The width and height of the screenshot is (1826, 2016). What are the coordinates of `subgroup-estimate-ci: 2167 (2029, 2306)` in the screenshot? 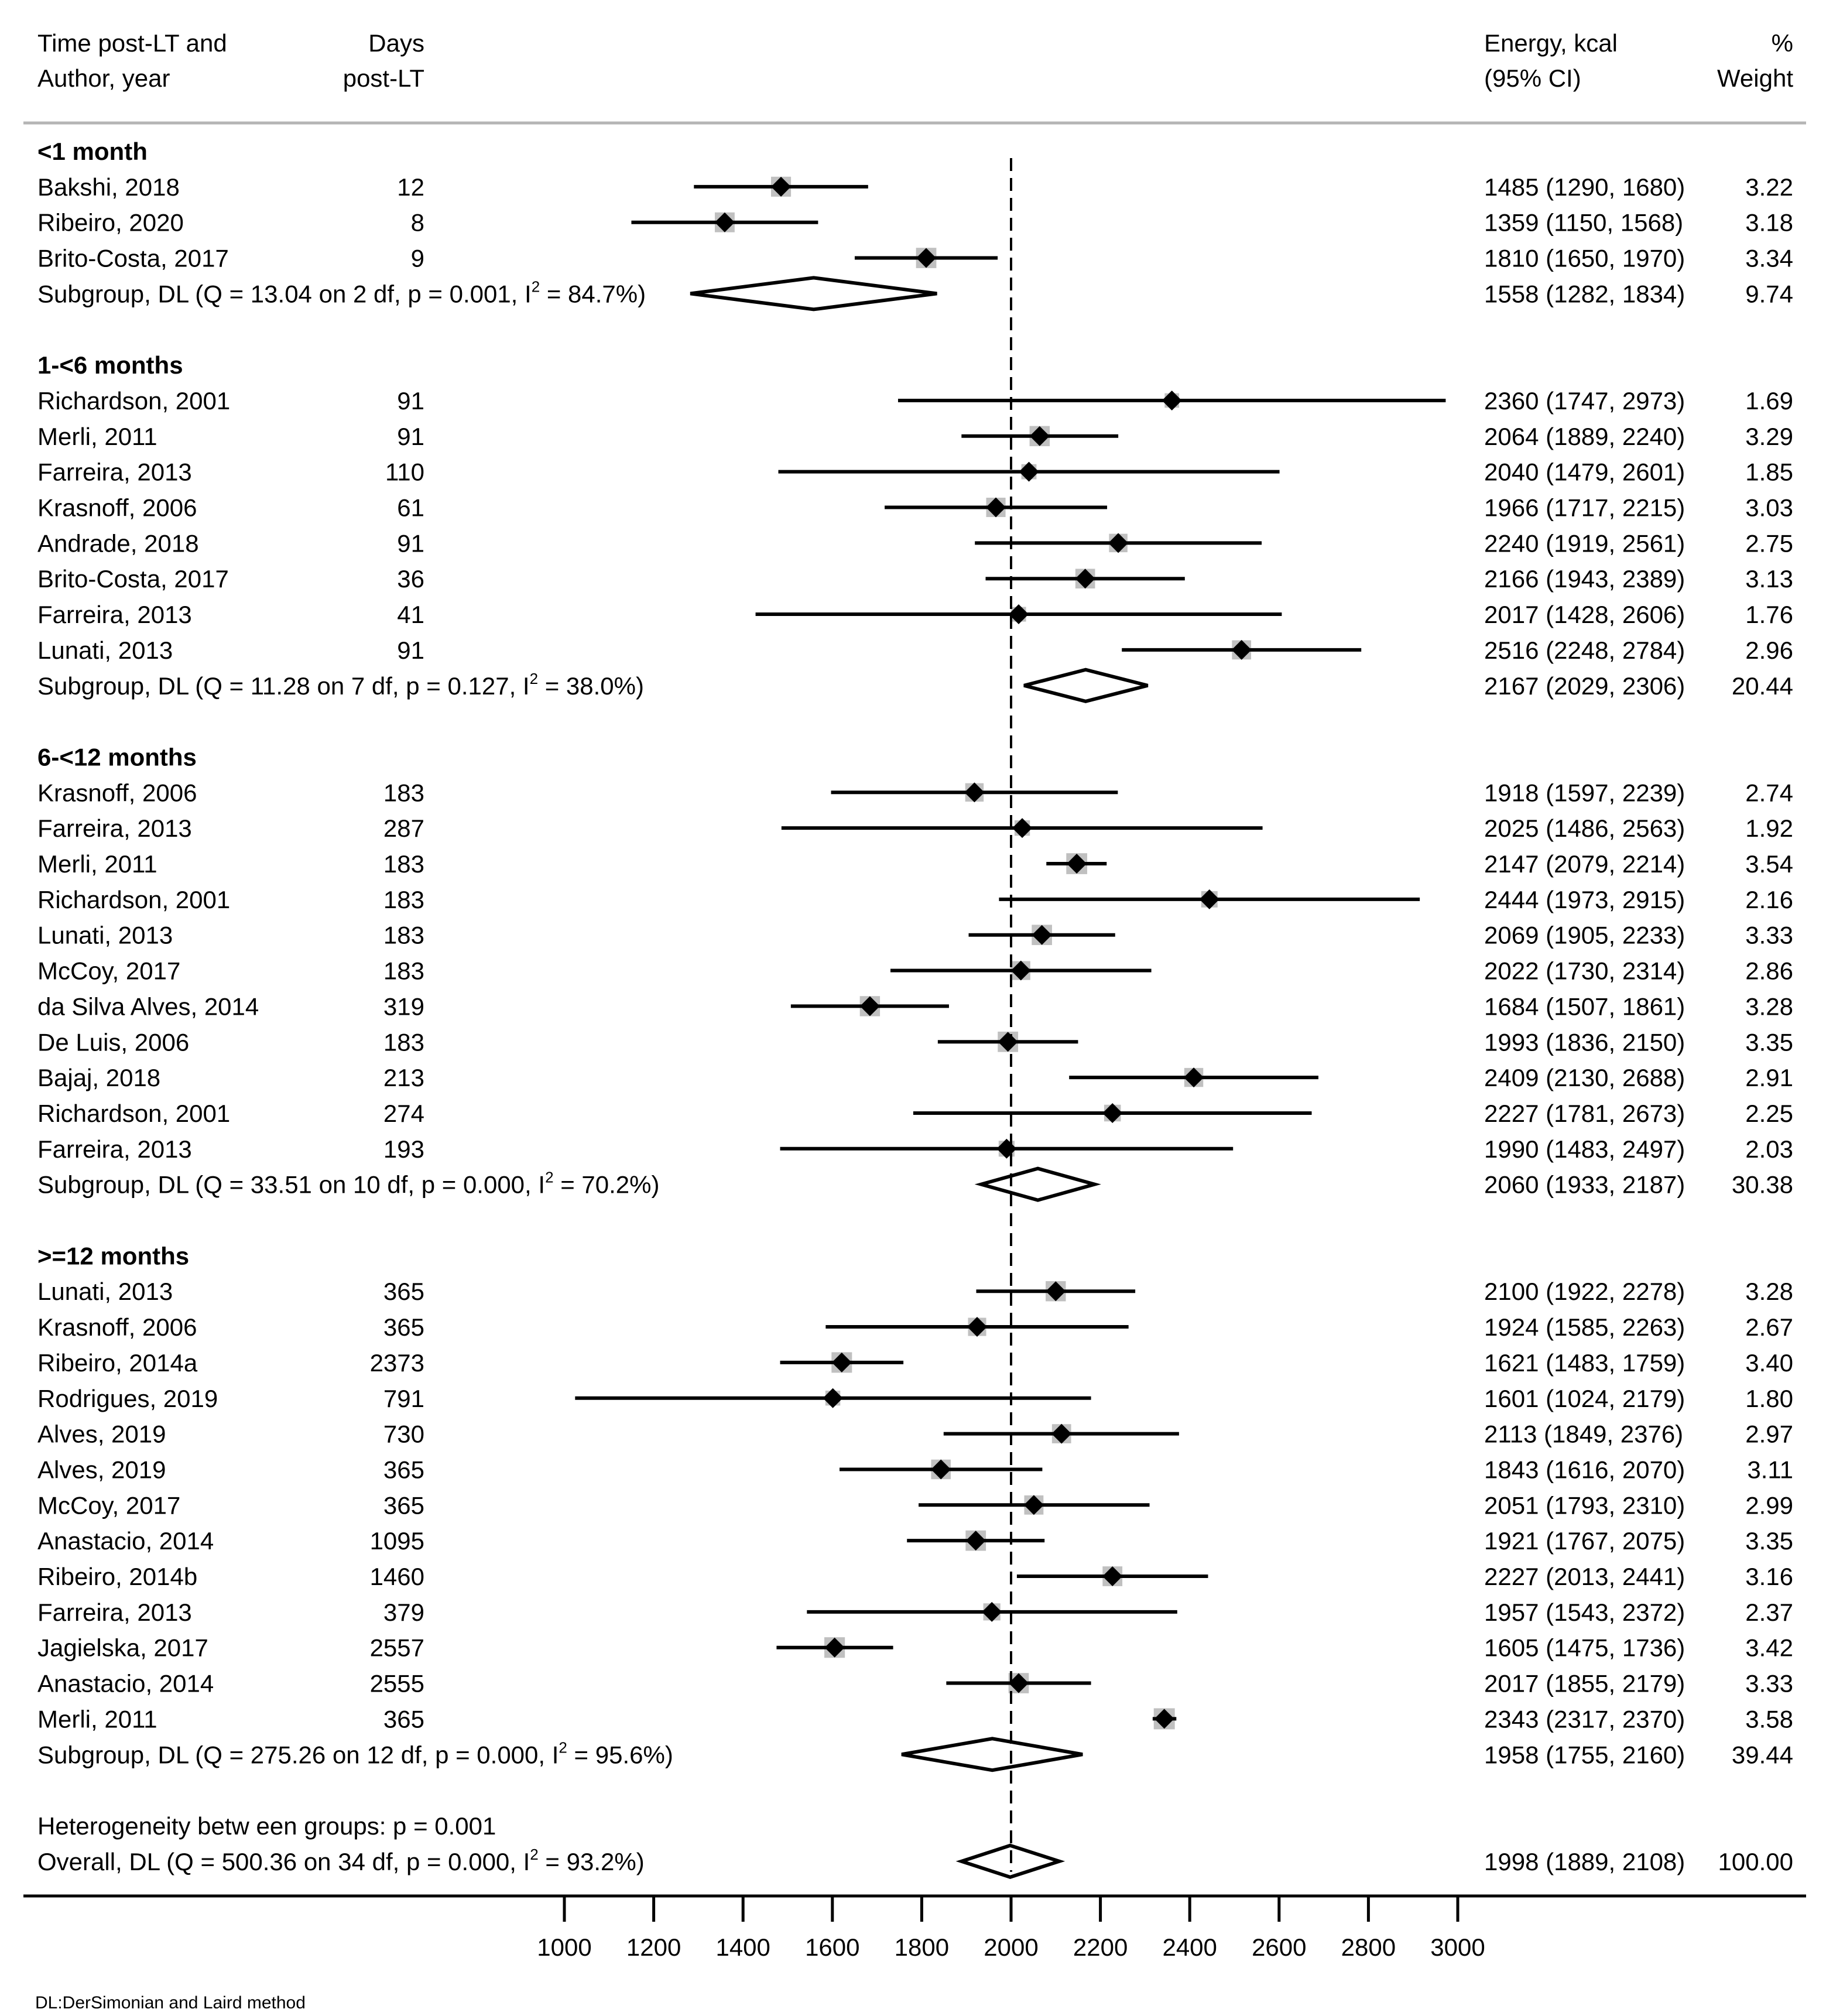 It's located at (1584, 686).